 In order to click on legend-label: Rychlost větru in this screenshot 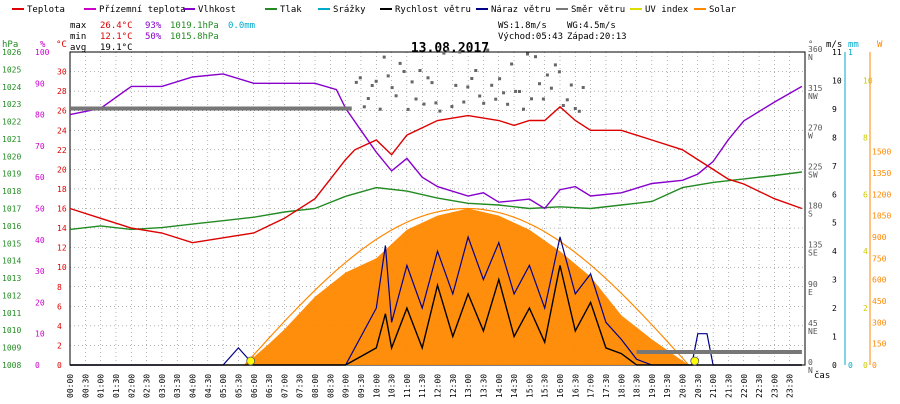, I will do `click(433, 10)`.